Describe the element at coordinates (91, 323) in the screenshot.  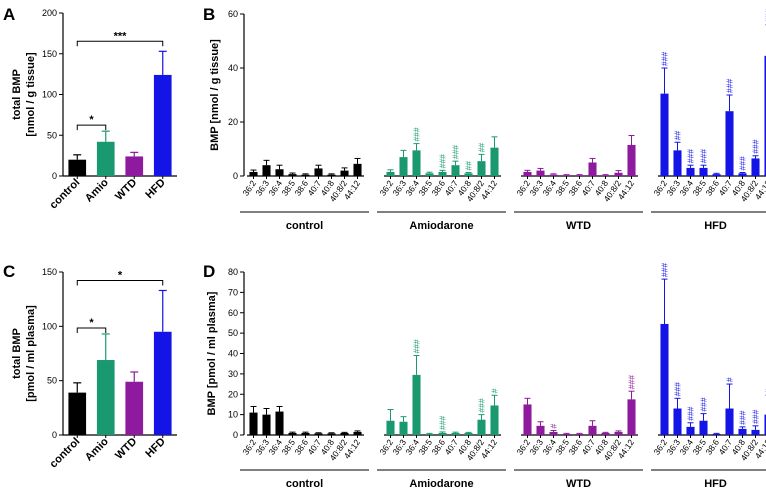
I see `significance-label: *` at that location.